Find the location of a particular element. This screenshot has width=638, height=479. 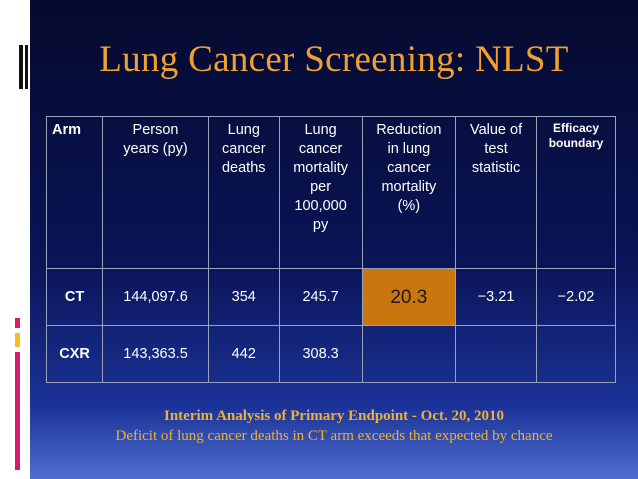

header-cell: Lung cancer deaths is located at coordinates (243, 192).